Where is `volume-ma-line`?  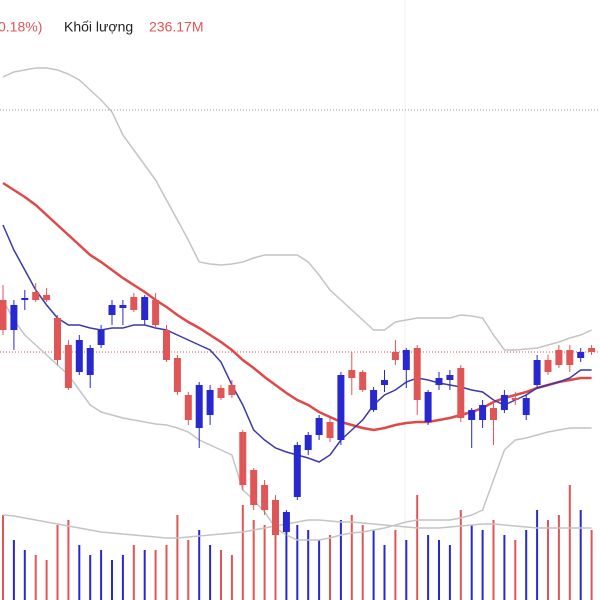
volume-ma-line is located at coordinates (297, 526).